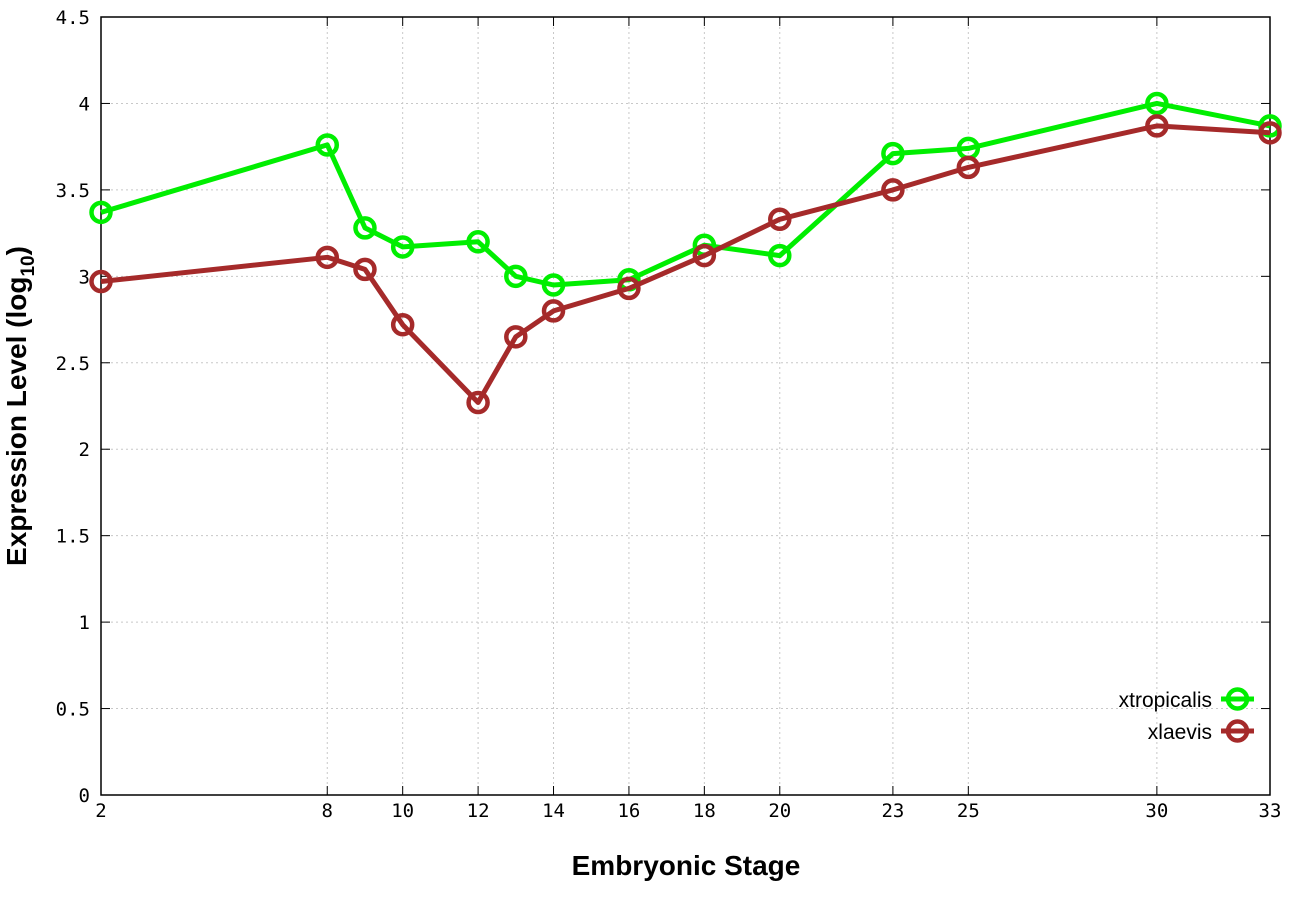  I want to click on legend-item-xtropicalis: xtropicalis, so click(1186, 699).